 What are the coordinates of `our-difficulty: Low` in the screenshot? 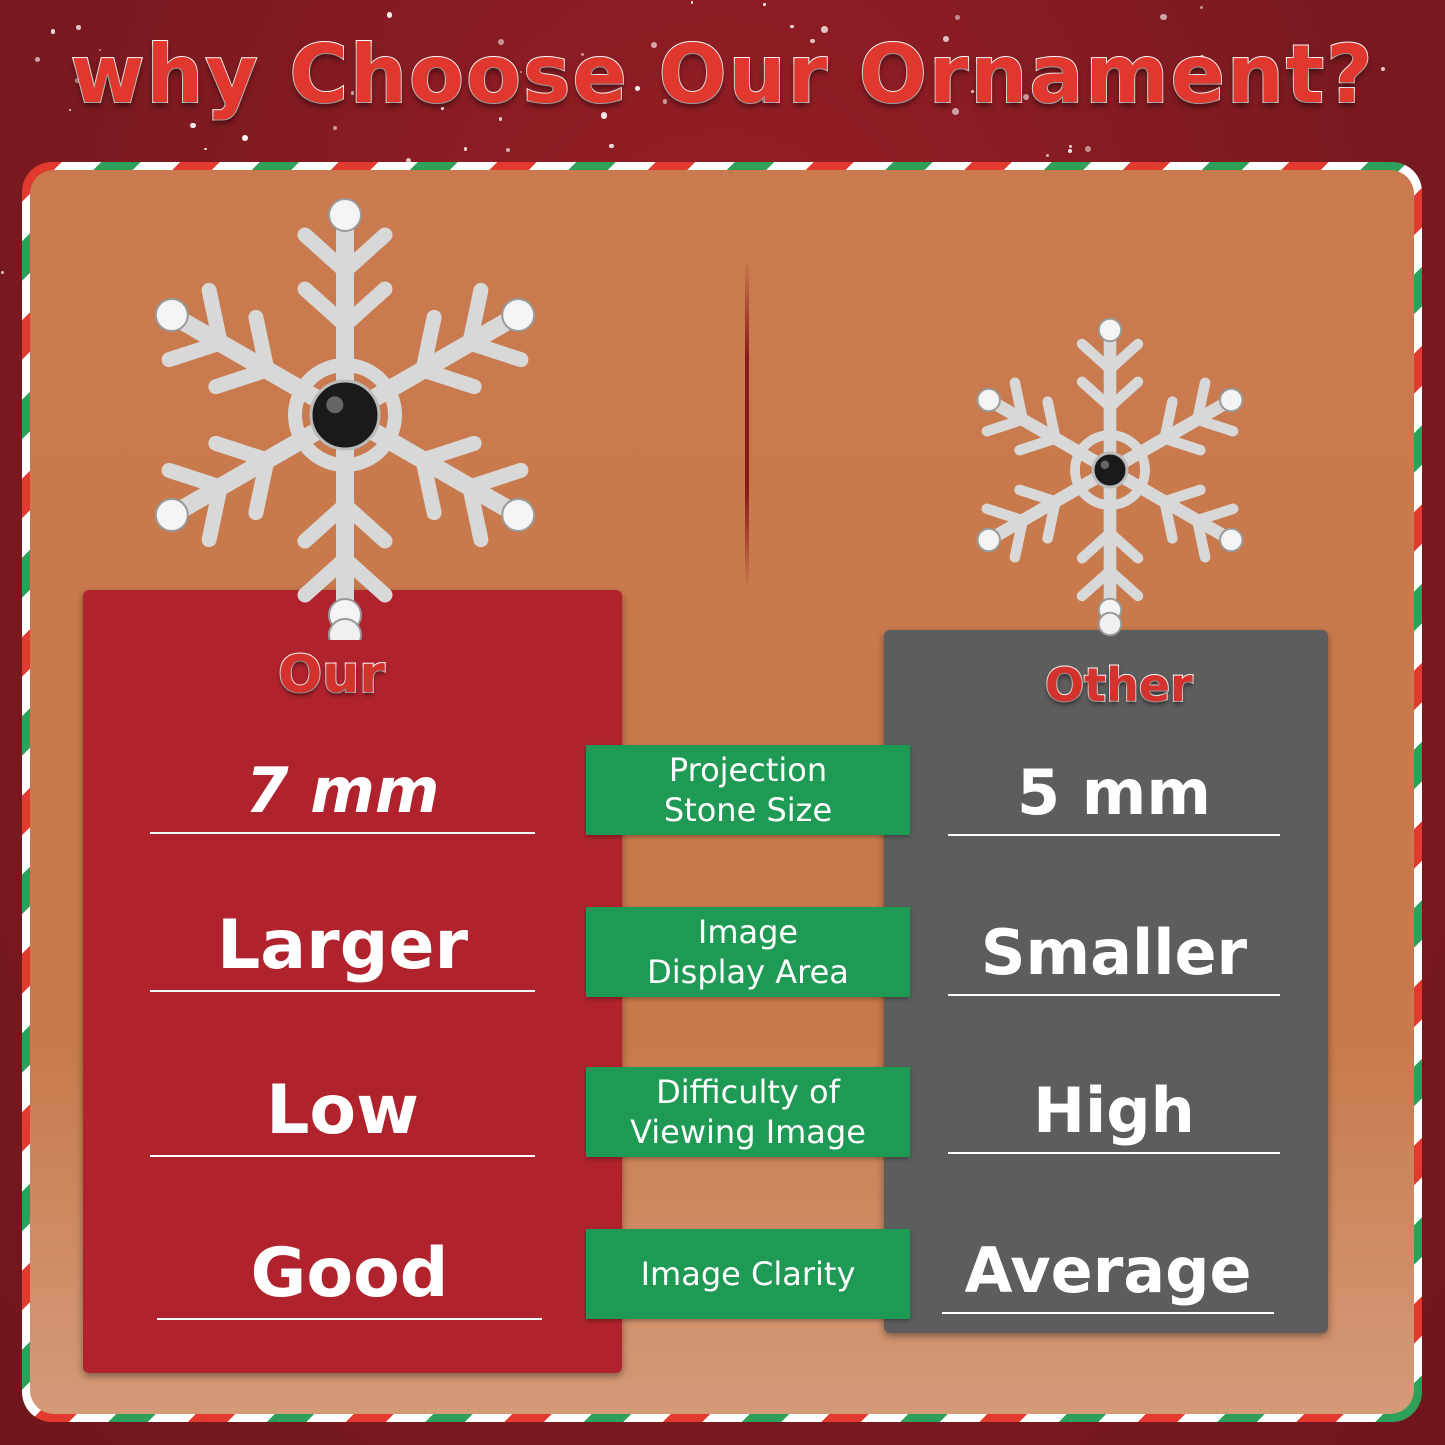 It's located at (342, 1117).